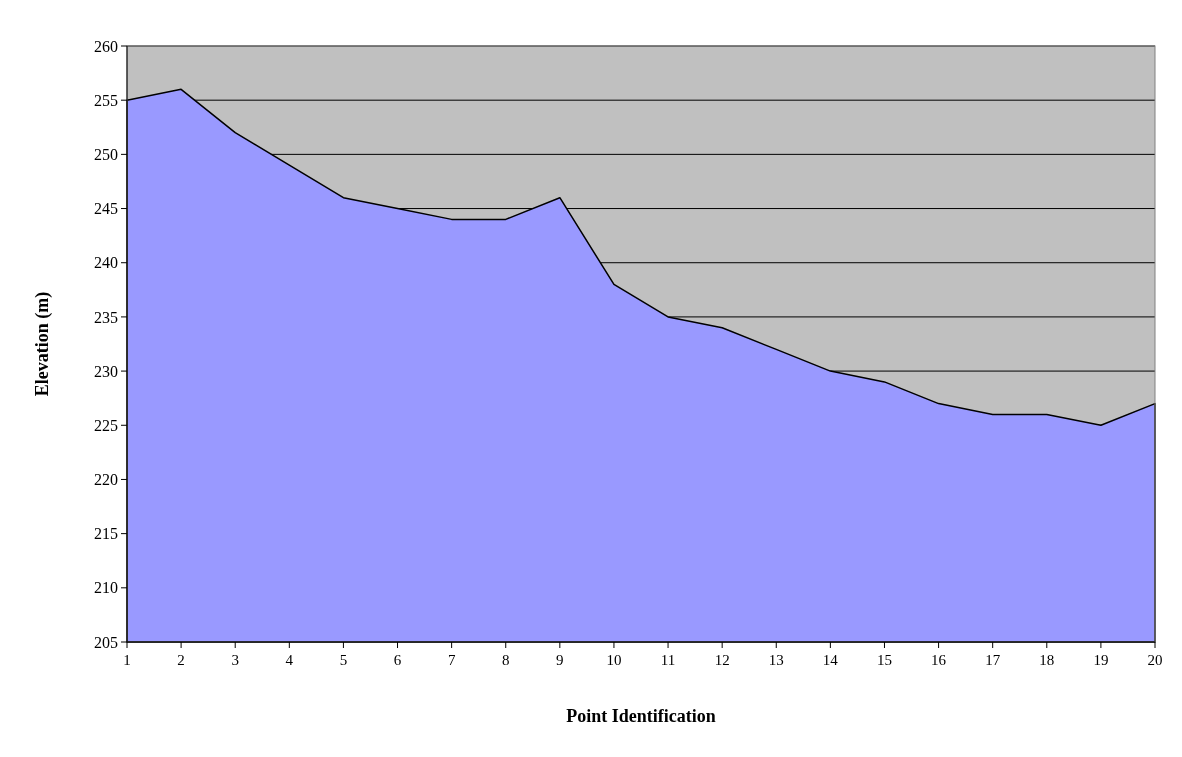 This screenshot has width=1182, height=757. What do you see at coordinates (776, 660) in the screenshot?
I see `x-tick-label: 13` at bounding box center [776, 660].